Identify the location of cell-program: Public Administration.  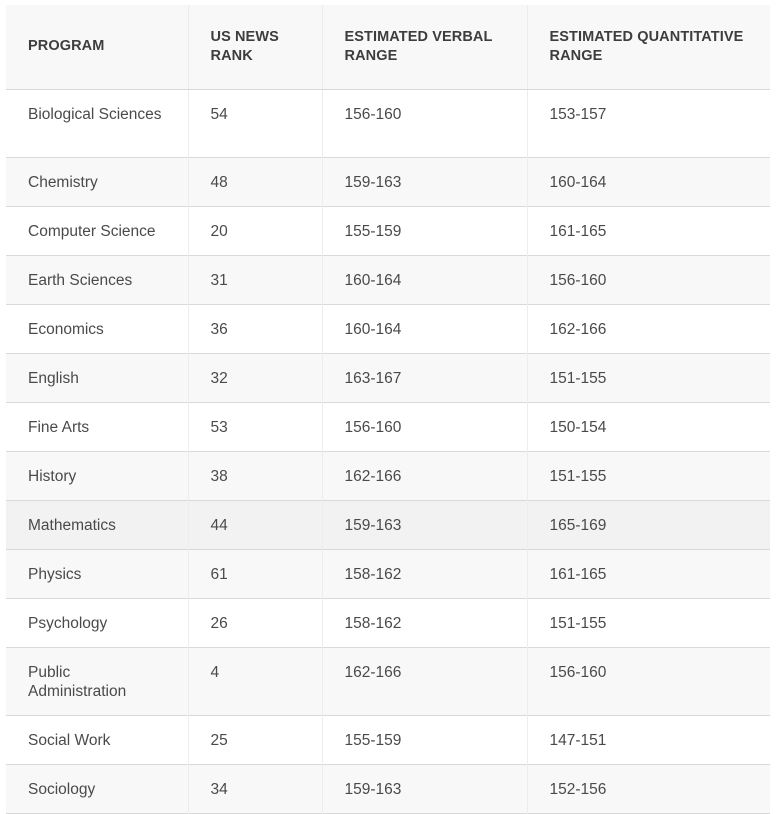
(77, 681).